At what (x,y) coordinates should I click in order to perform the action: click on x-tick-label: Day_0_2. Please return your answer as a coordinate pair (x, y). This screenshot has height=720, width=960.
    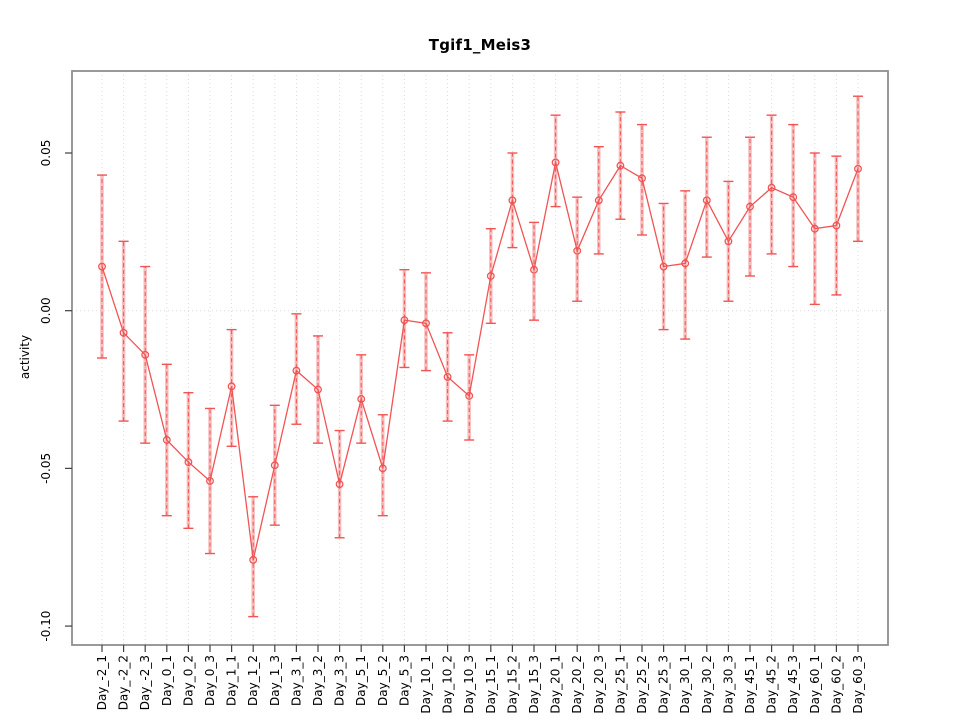
    Looking at the image, I should click on (188, 680).